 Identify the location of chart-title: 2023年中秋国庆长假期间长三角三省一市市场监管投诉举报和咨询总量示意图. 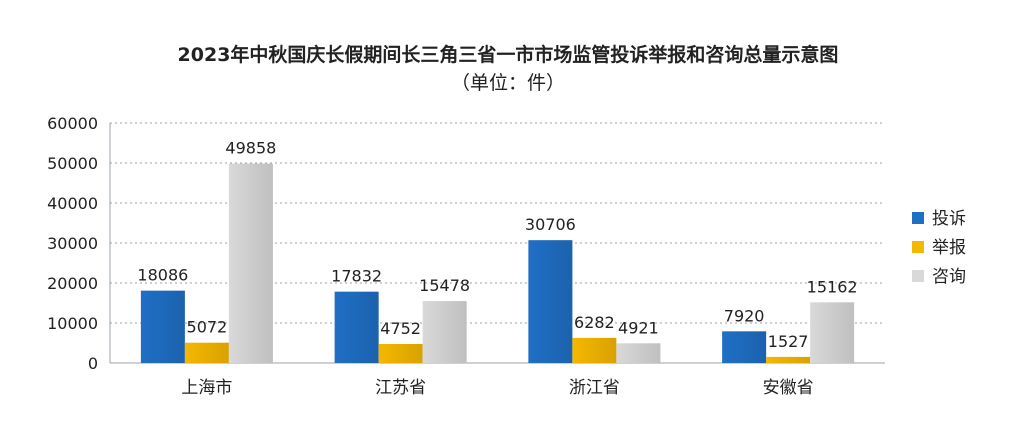
(508, 55).